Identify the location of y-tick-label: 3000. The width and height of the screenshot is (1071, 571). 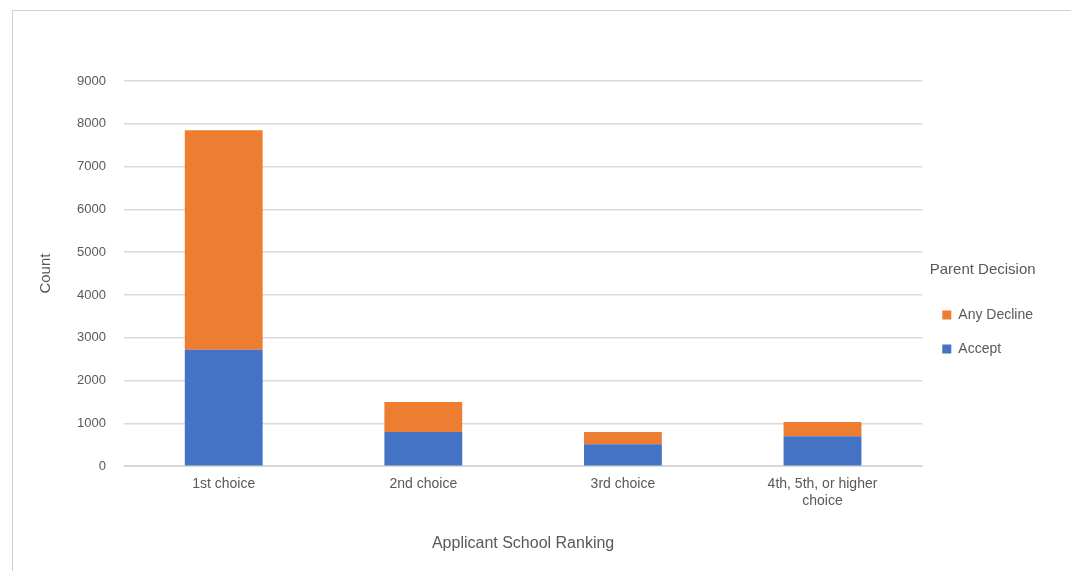
(91, 337).